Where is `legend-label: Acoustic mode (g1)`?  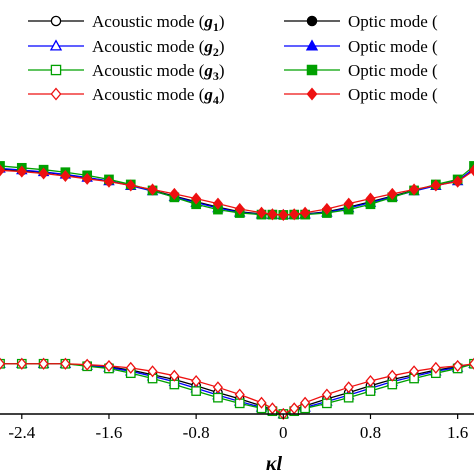 legend-label: Acoustic mode (g1) is located at coordinates (158, 23).